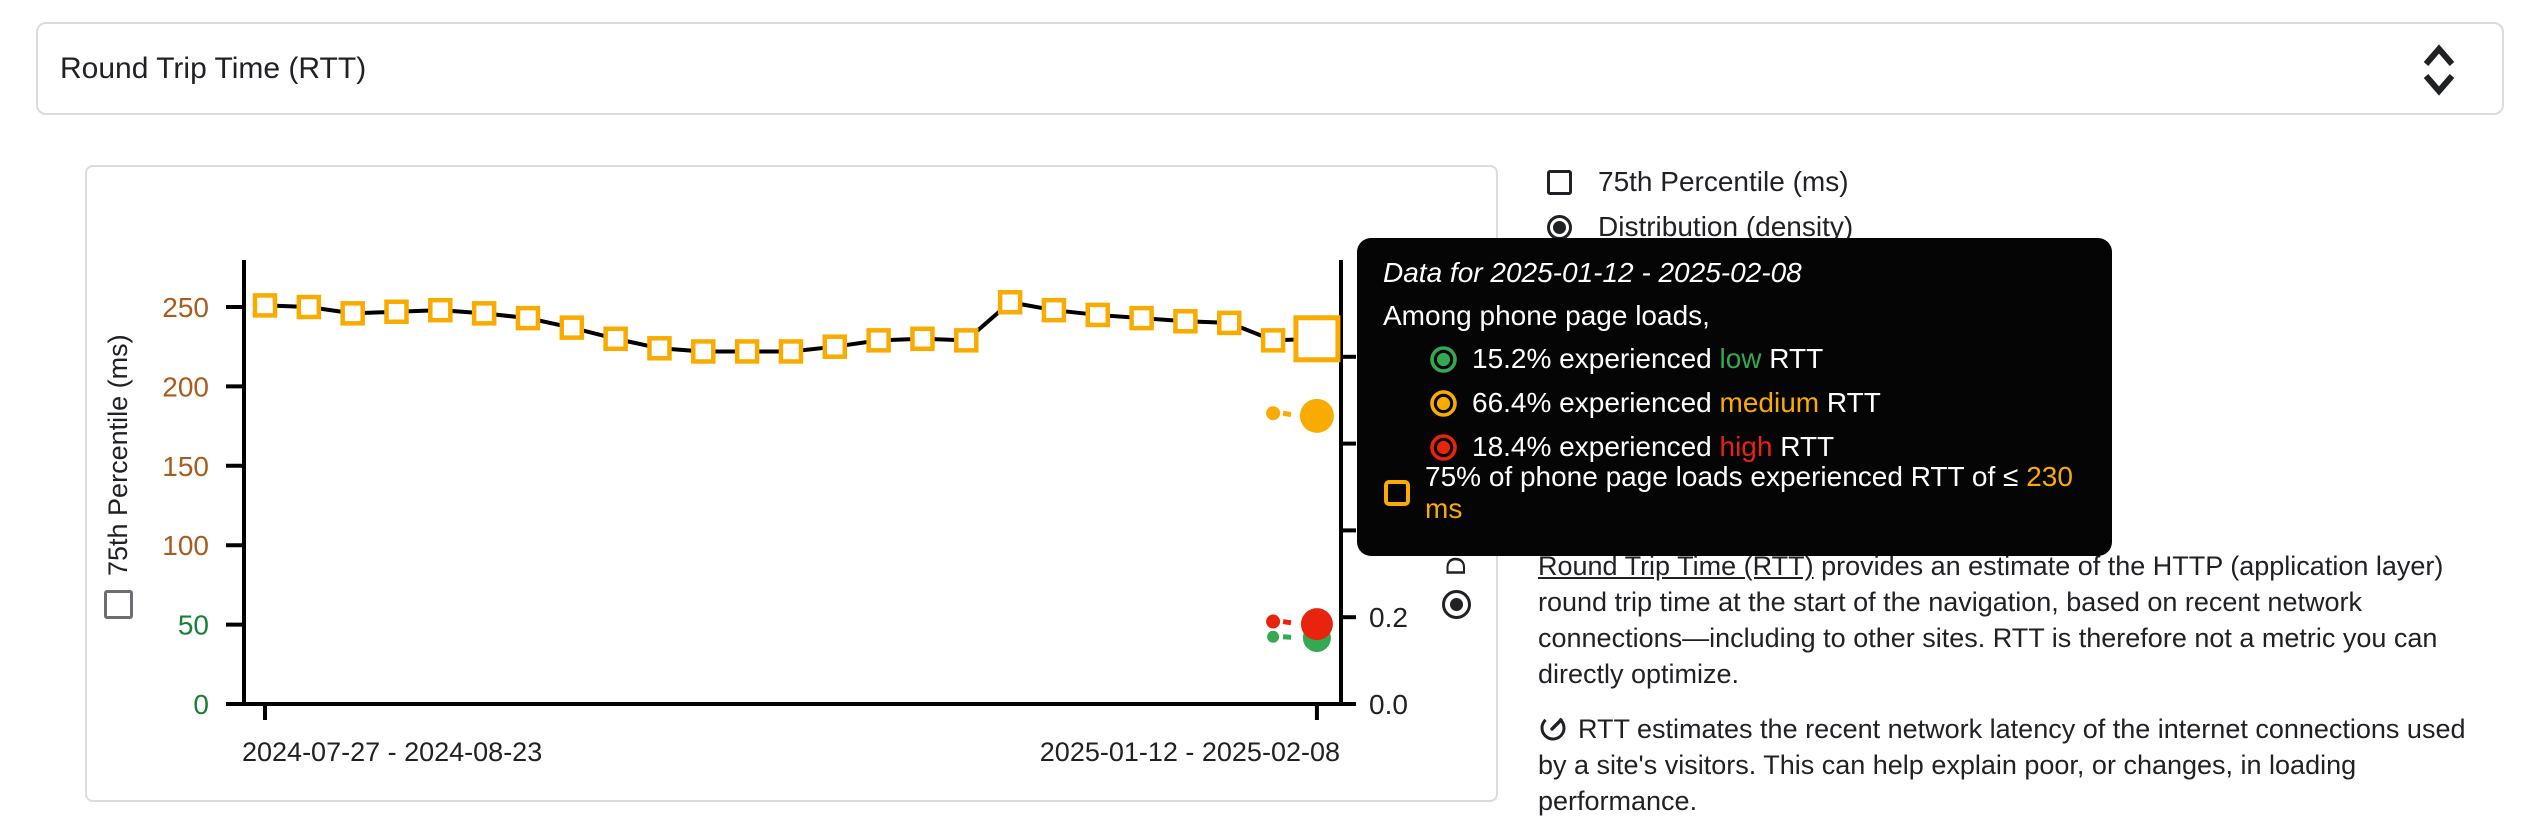 Image resolution: width=2540 pixels, height=836 pixels. I want to click on legend-item-75th-percentile-ms-: 75th Percentile (ms), so click(1700, 182).